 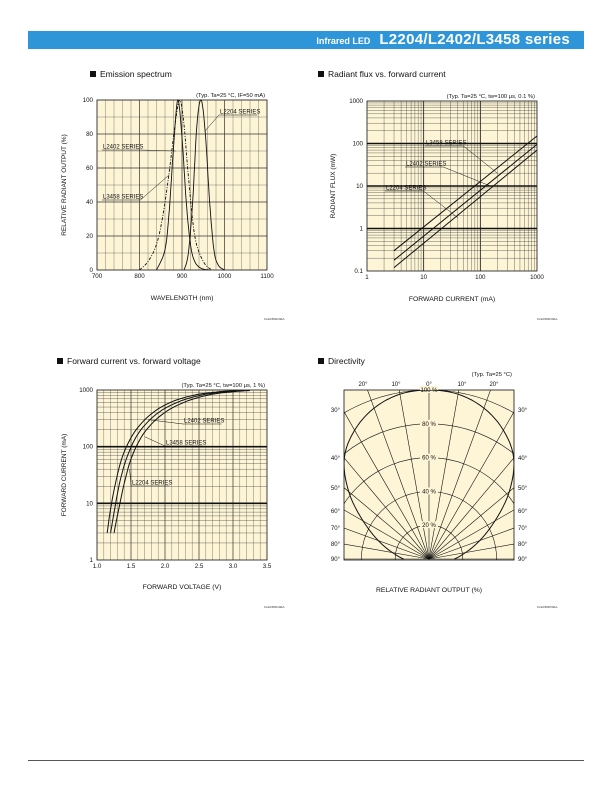 What do you see at coordinates (131, 566) in the screenshot?
I see `fwd-x-tick-label: 1.5` at bounding box center [131, 566].